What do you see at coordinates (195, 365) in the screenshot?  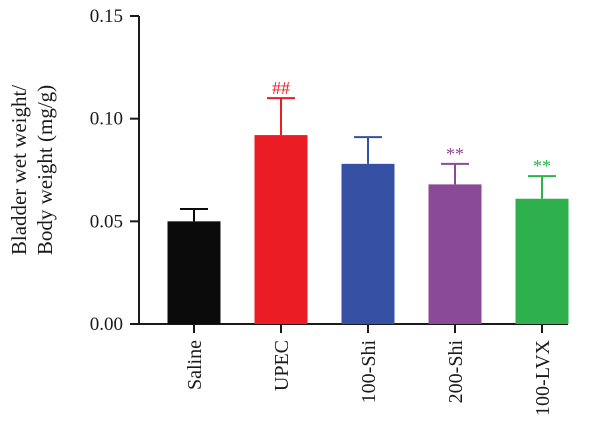 I see `x-category-label: Saline` at bounding box center [195, 365].